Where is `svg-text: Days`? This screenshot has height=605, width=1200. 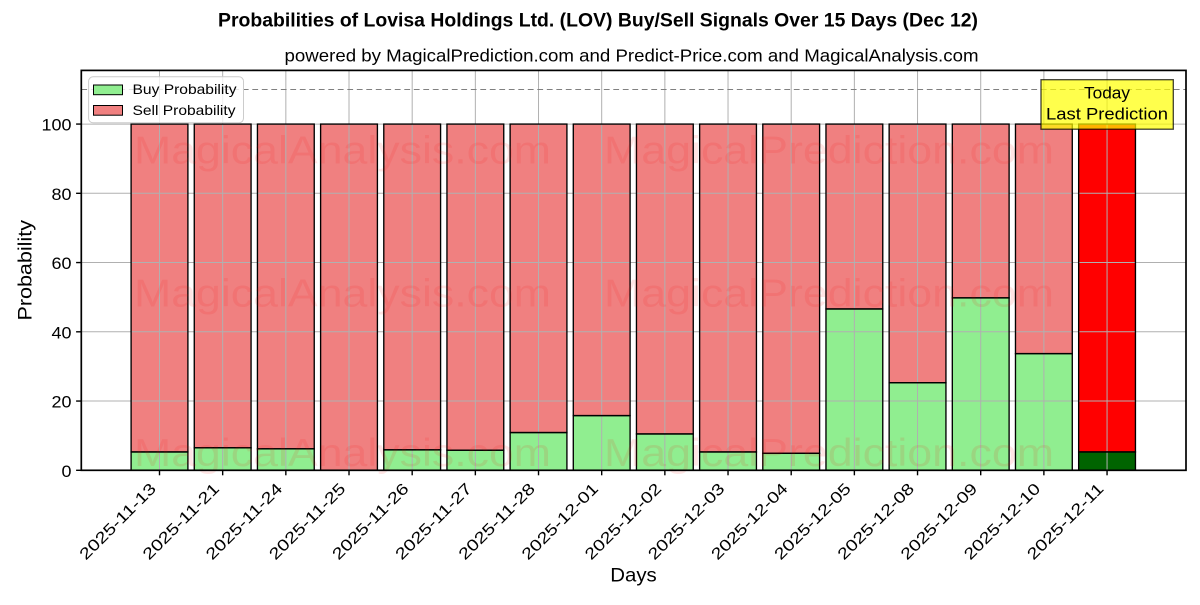 svg-text: Days is located at coordinates (633, 575).